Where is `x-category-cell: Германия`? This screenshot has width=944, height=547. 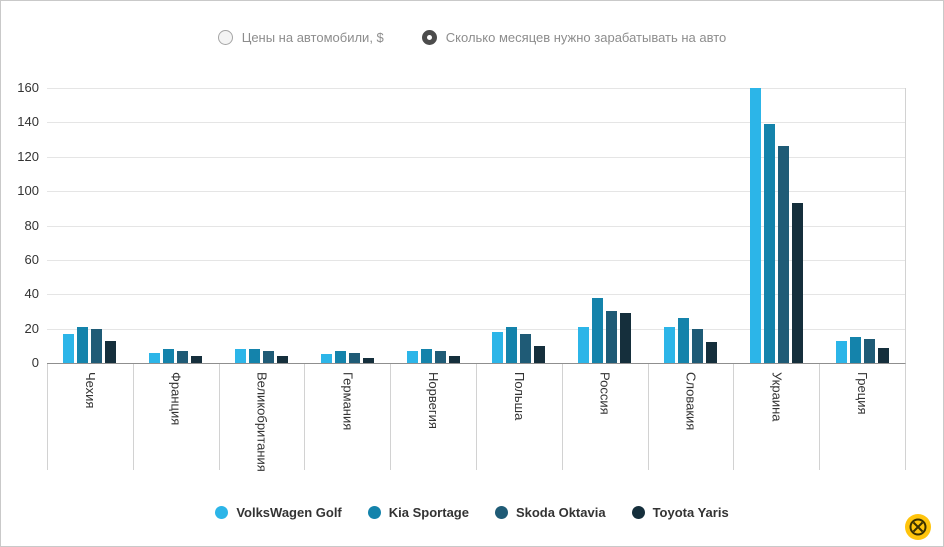 x-category-cell: Германия is located at coordinates (347, 417).